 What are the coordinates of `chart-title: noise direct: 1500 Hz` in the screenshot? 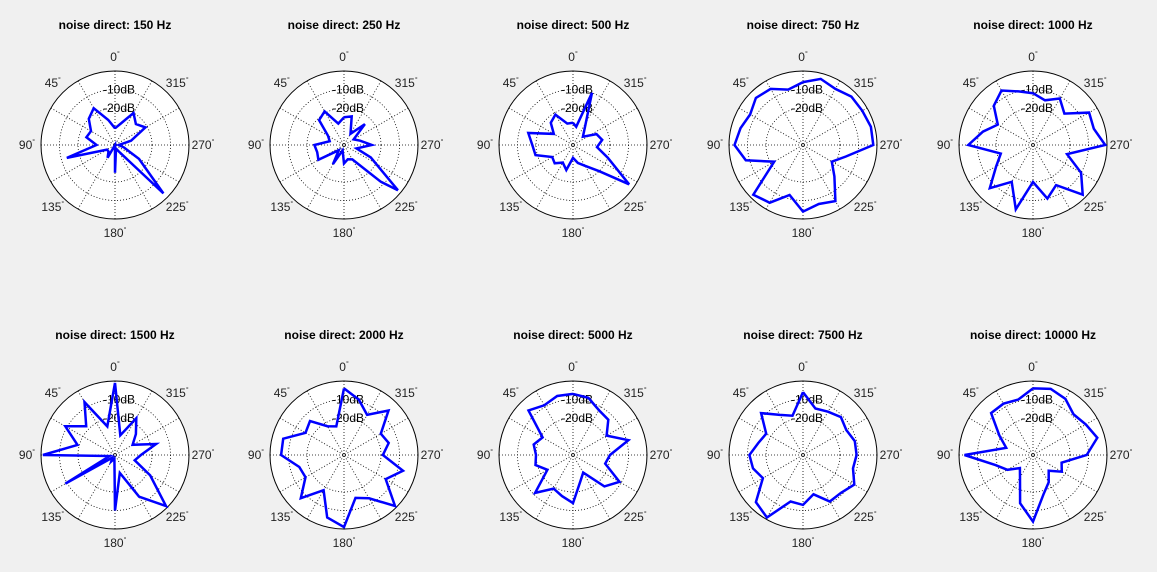 It's located at (114, 335).